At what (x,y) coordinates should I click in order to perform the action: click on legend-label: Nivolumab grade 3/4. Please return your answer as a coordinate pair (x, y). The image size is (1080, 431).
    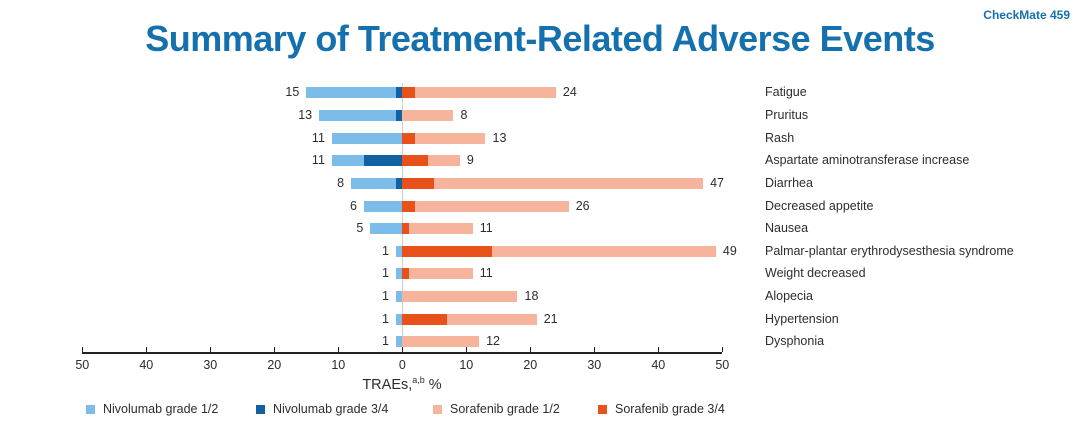
    Looking at the image, I should click on (331, 409).